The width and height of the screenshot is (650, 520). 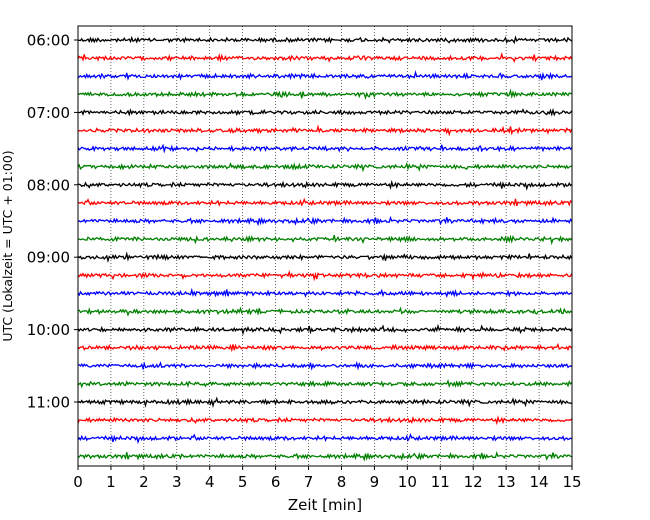 What do you see at coordinates (7, 245) in the screenshot?
I see `y-axis-label: UTC (Lokalzeit = UTC + 01:00)` at bounding box center [7, 245].